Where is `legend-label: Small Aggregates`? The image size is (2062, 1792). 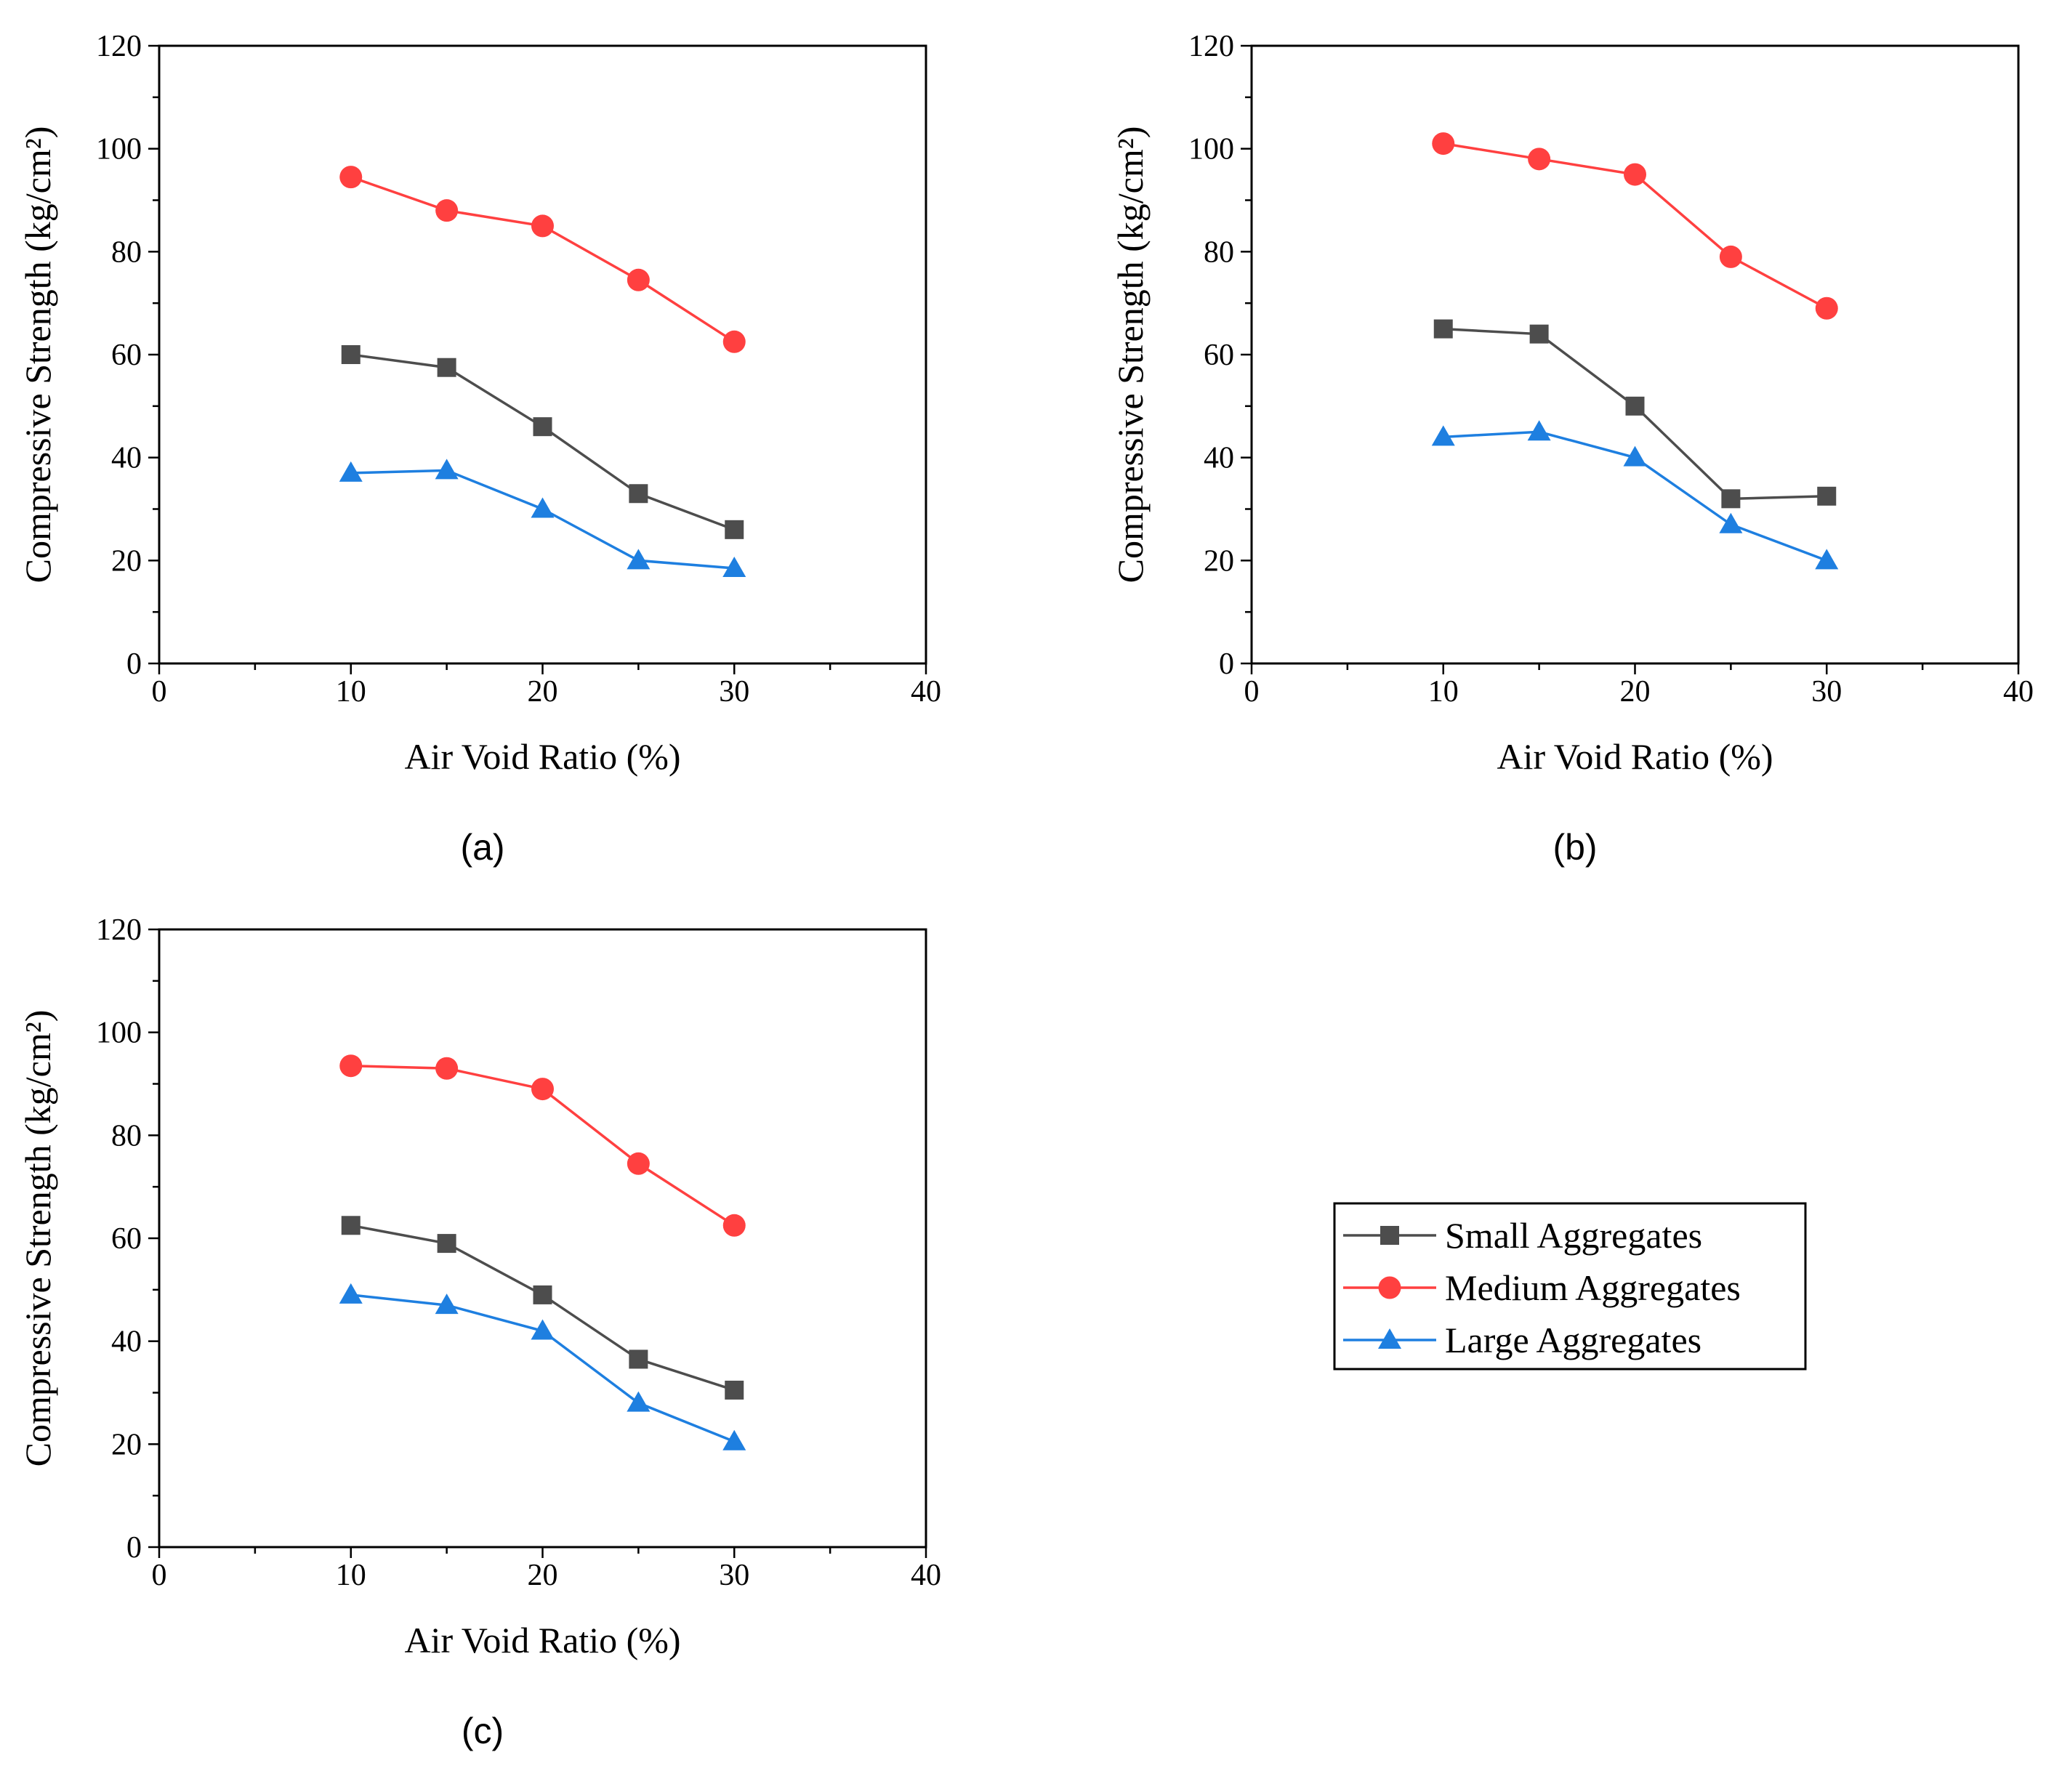
legend-label: Small Aggregates is located at coordinates (1573, 1235).